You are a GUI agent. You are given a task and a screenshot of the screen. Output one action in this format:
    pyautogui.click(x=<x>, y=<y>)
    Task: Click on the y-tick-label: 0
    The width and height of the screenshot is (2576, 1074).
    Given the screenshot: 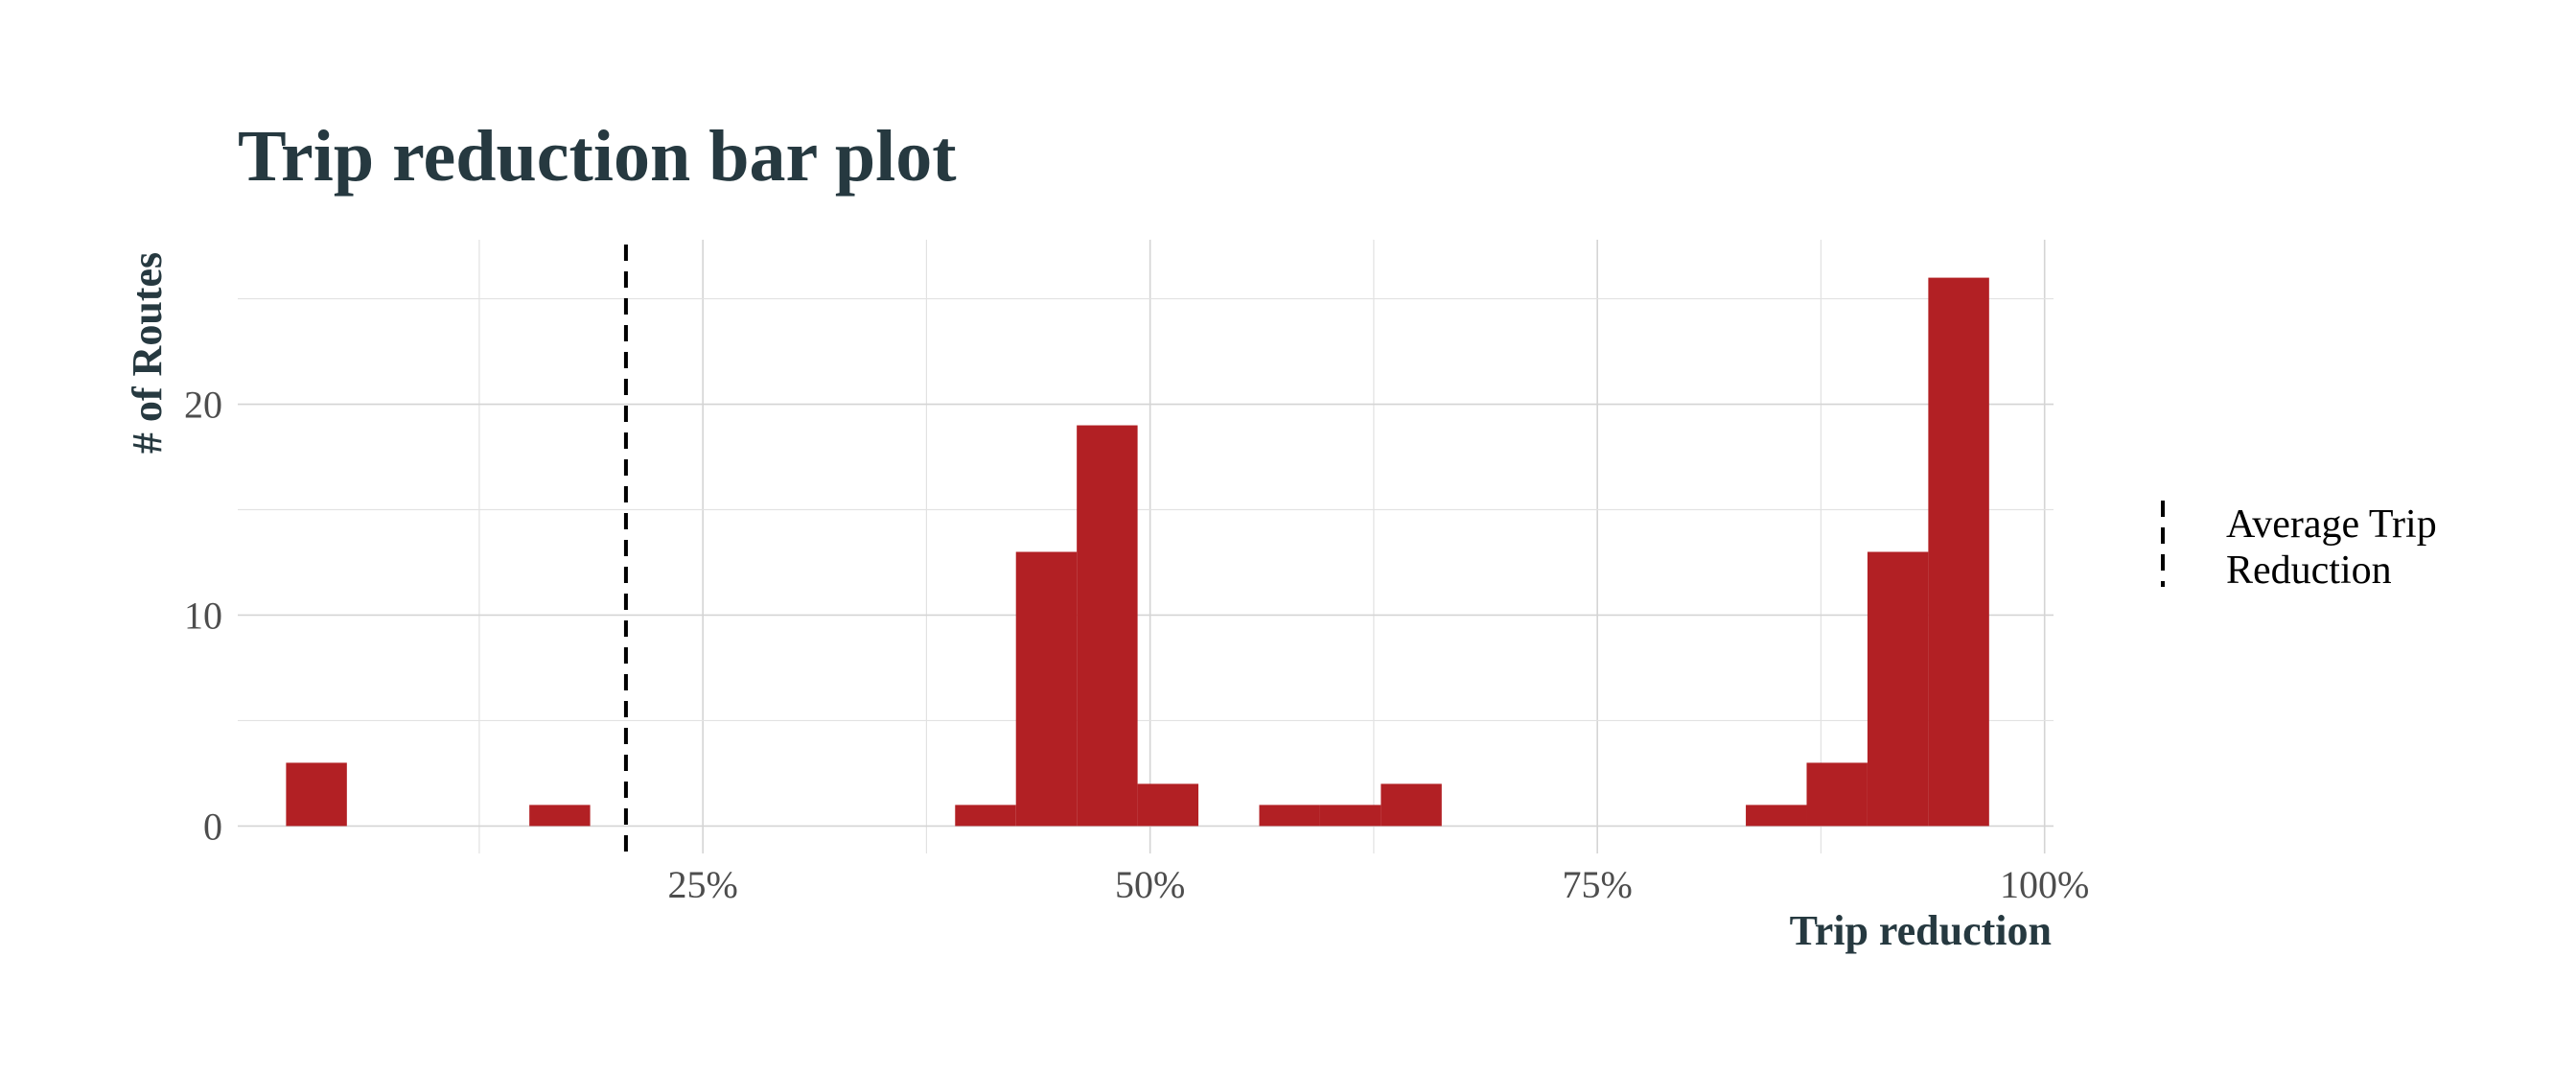 What is the action you would take?
    pyautogui.click(x=212, y=826)
    